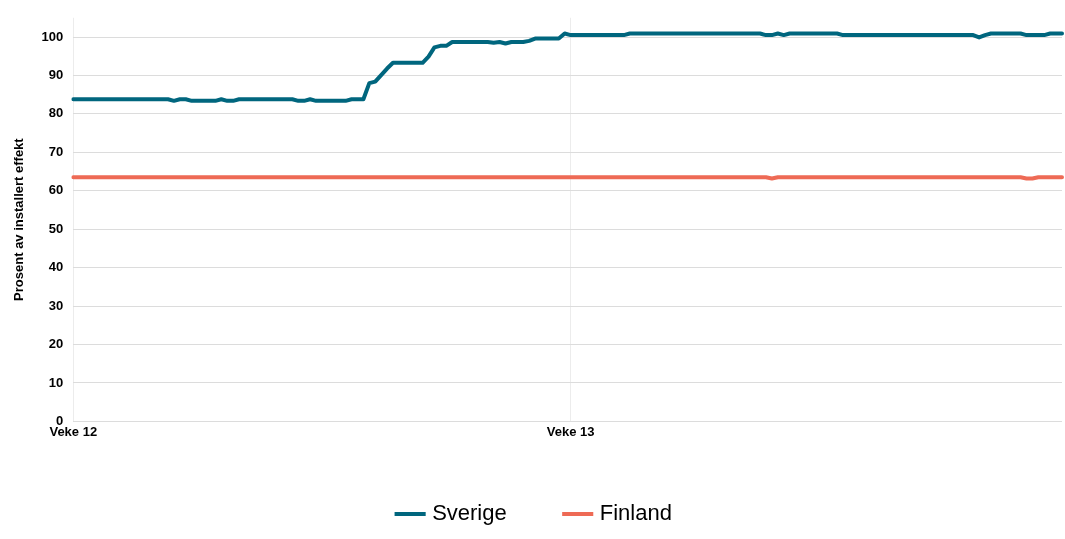 The height and width of the screenshot is (539, 1065). What do you see at coordinates (56, 190) in the screenshot?
I see `y-tick-label: 60` at bounding box center [56, 190].